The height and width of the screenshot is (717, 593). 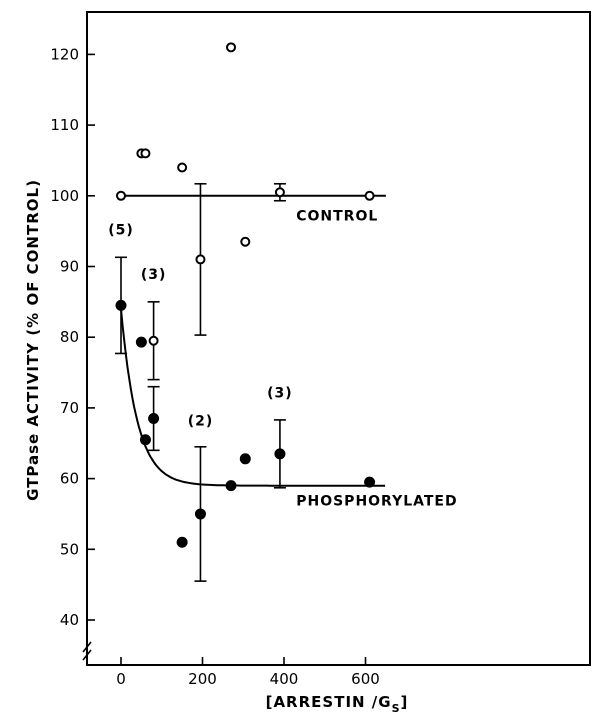 What do you see at coordinates (69, 408) in the screenshot?
I see `y-tick-label: 70` at bounding box center [69, 408].